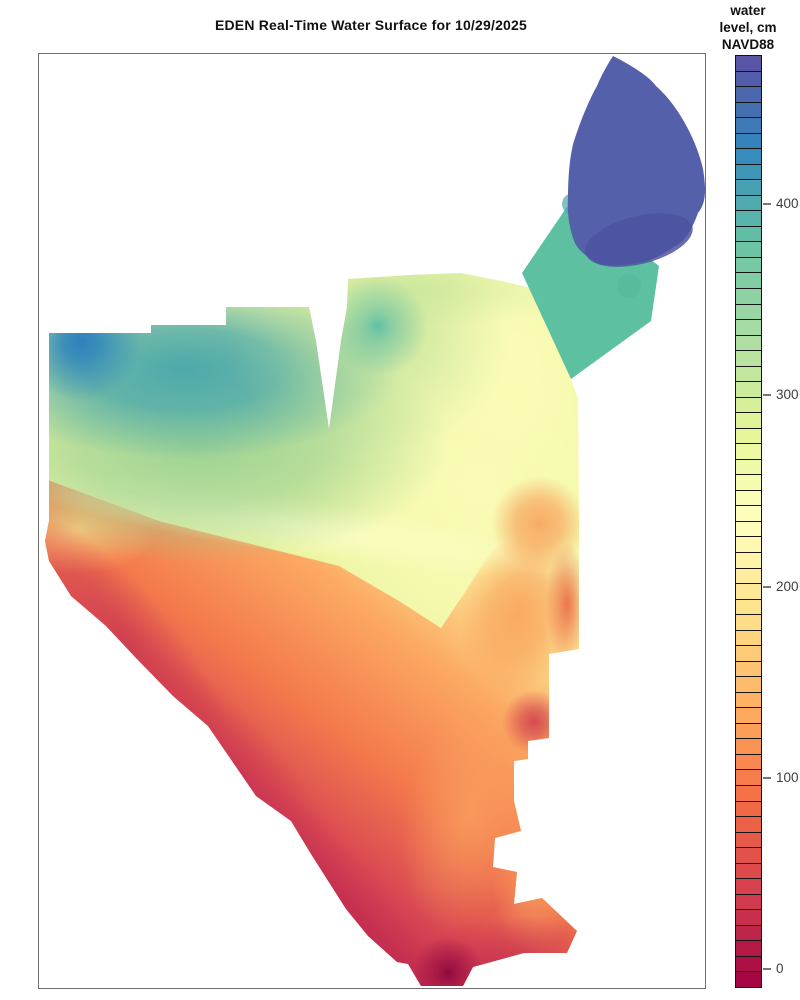  Describe the element at coordinates (748, 44) in the screenshot. I see `colorbar-title-line3: NAVD88` at that location.